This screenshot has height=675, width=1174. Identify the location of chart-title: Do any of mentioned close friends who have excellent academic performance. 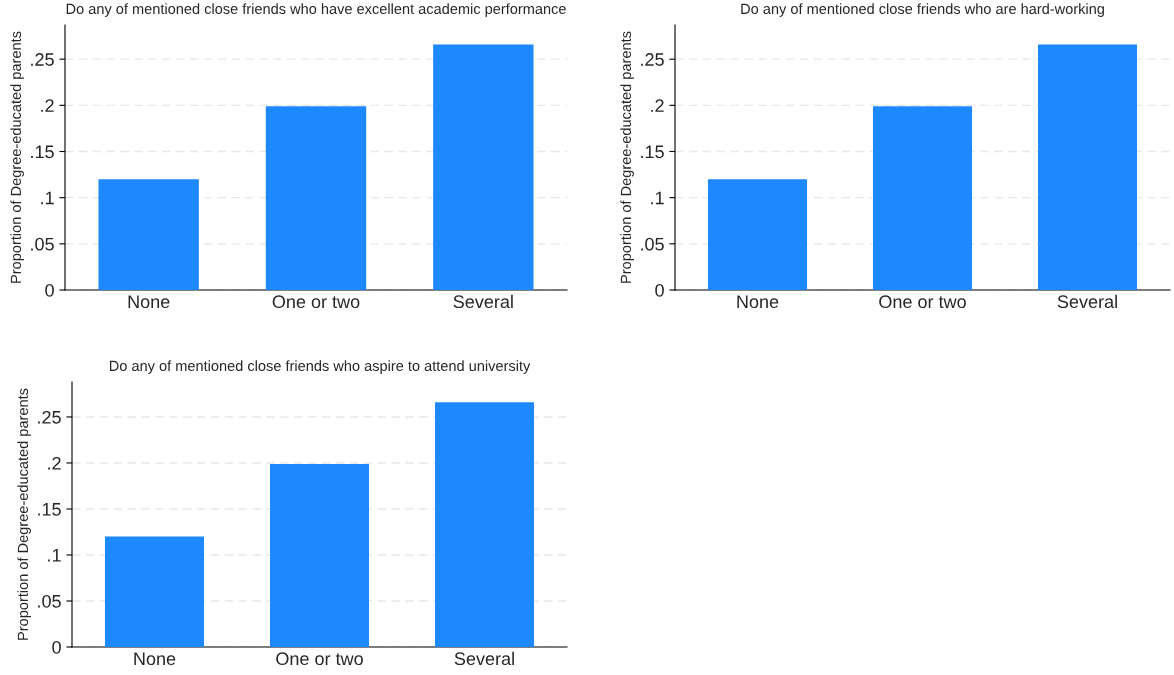
(316, 10).